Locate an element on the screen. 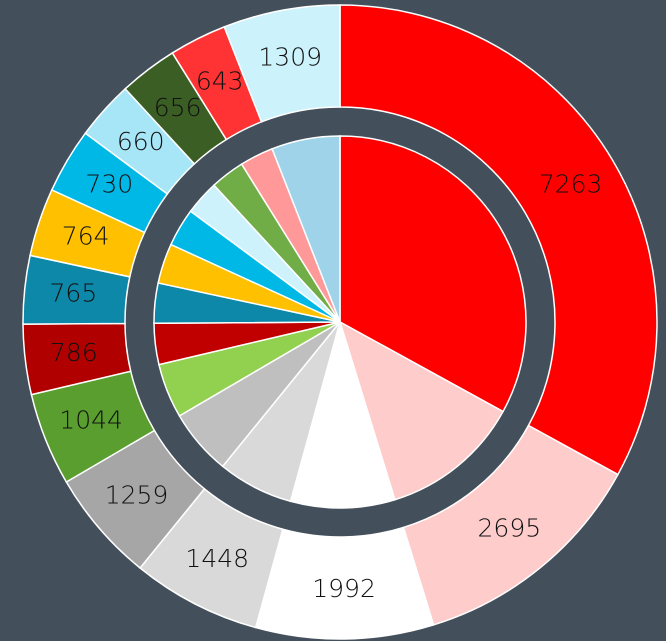 This screenshot has height=641, width=666. slice-label: 7263 is located at coordinates (571, 184).